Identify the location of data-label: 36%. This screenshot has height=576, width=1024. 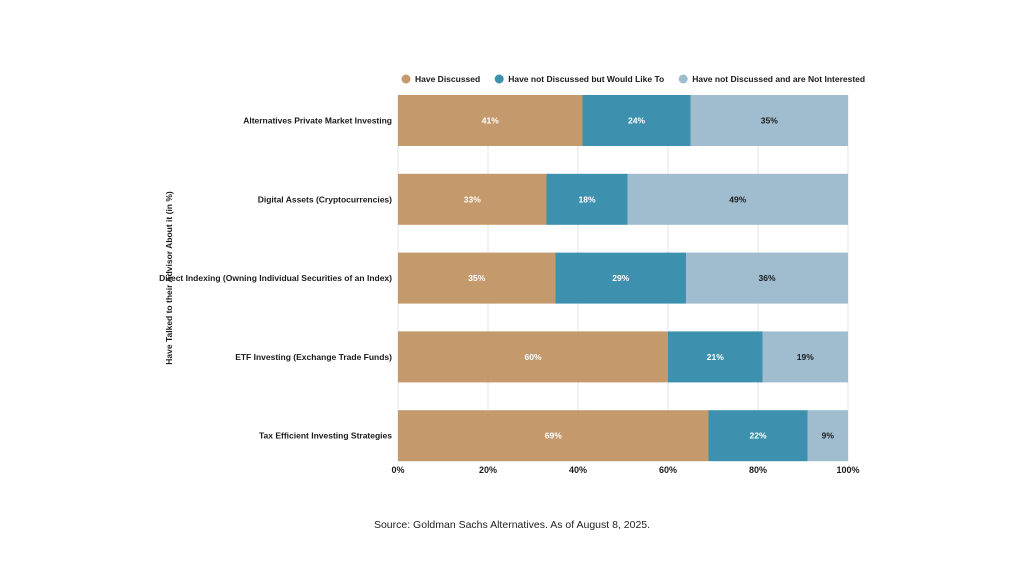
(766, 278).